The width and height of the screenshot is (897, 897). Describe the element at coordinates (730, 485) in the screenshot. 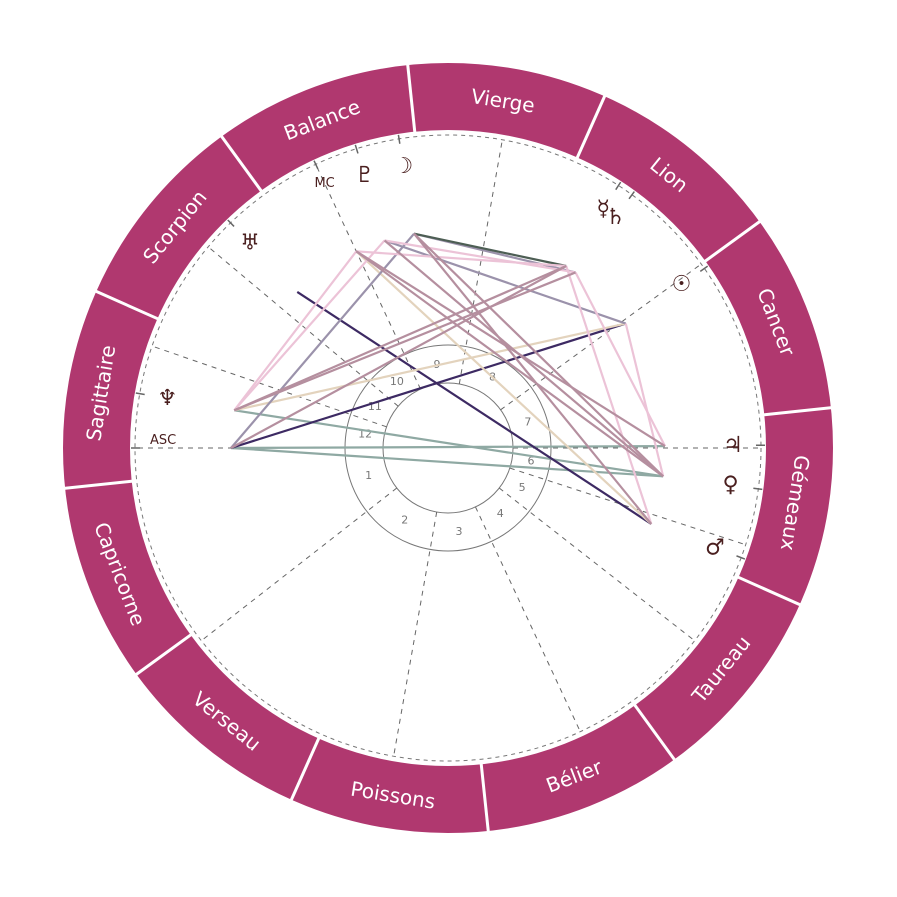

I see `venus-icon: ♀` at that location.